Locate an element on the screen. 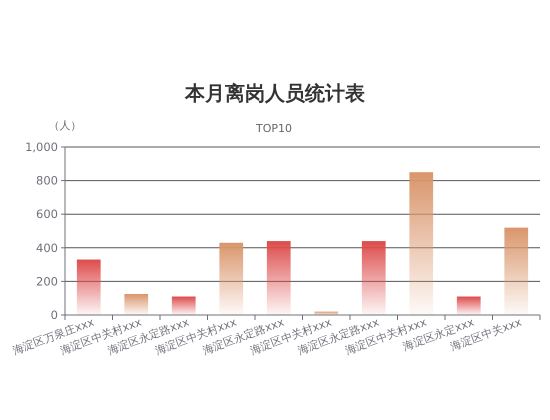  y-tick-label: 400 is located at coordinates (47, 247).